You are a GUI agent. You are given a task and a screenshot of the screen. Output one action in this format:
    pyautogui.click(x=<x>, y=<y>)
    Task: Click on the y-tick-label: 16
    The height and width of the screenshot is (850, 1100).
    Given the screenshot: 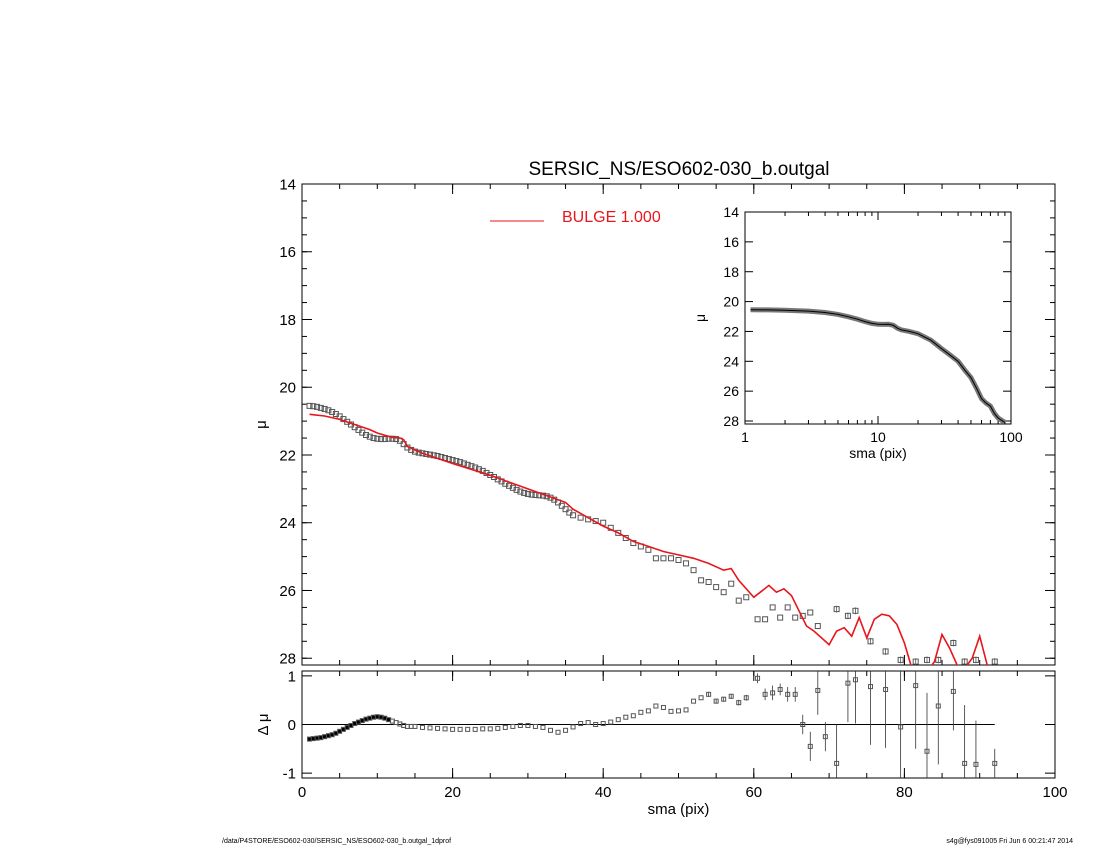 What is the action you would take?
    pyautogui.click(x=287, y=252)
    